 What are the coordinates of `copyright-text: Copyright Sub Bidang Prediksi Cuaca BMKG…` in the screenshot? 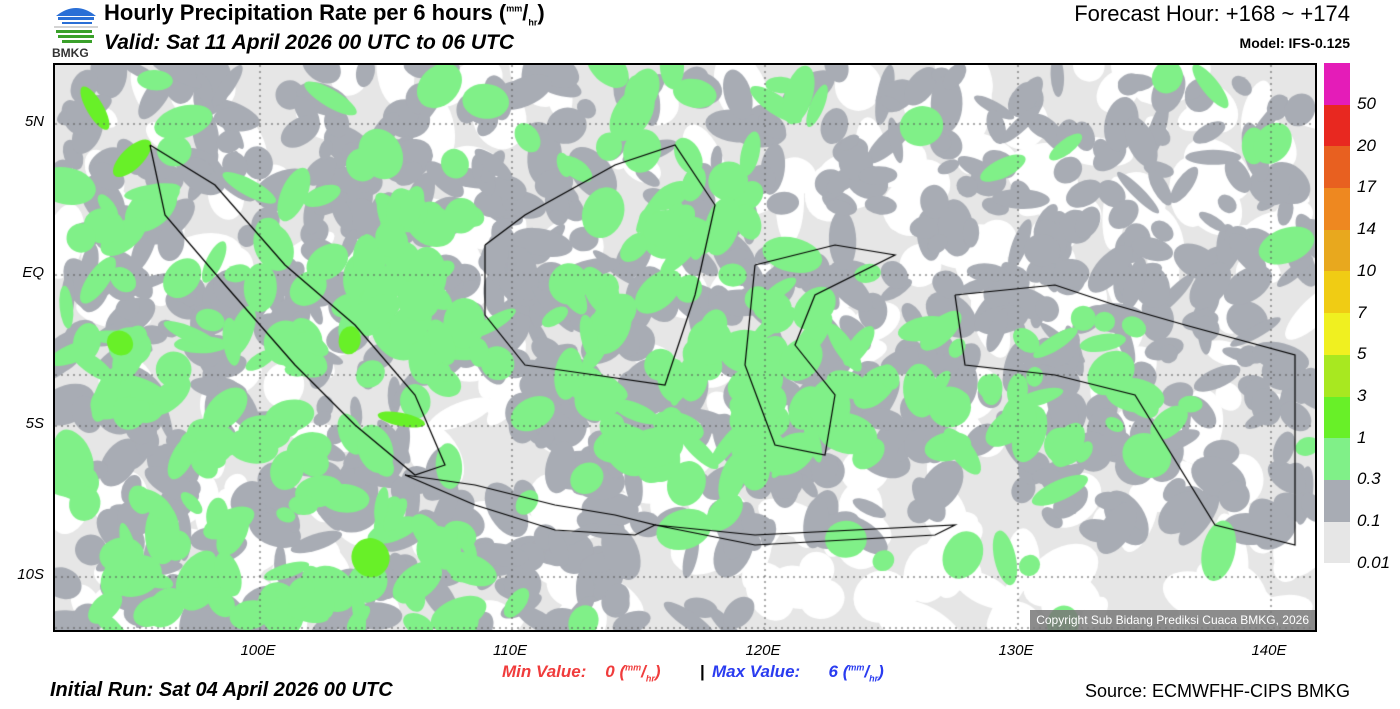 It's located at (1172, 620).